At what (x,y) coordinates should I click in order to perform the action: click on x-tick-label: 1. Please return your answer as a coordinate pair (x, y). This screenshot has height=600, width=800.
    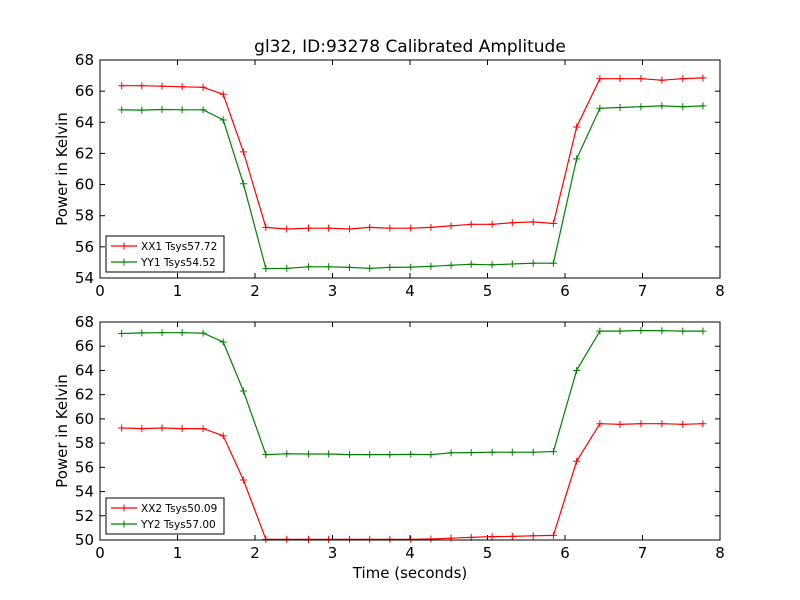
    Looking at the image, I should click on (178, 553).